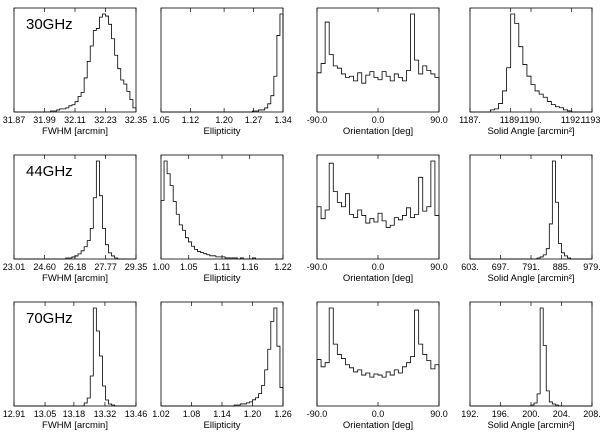  Describe the element at coordinates (44, 267) in the screenshot. I see `x-tick-label: 24.60` at that location.